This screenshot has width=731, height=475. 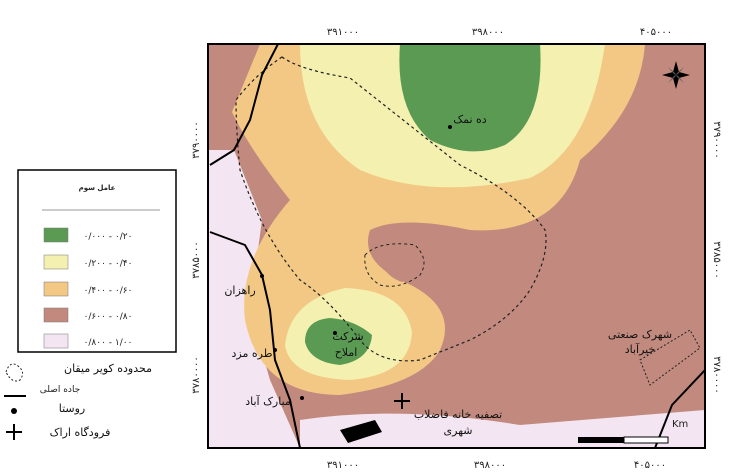 What do you see at coordinates (716, 140) in the screenshot?
I see `tick-right: ۳۷۹۰۰۰۰` at bounding box center [716, 140].